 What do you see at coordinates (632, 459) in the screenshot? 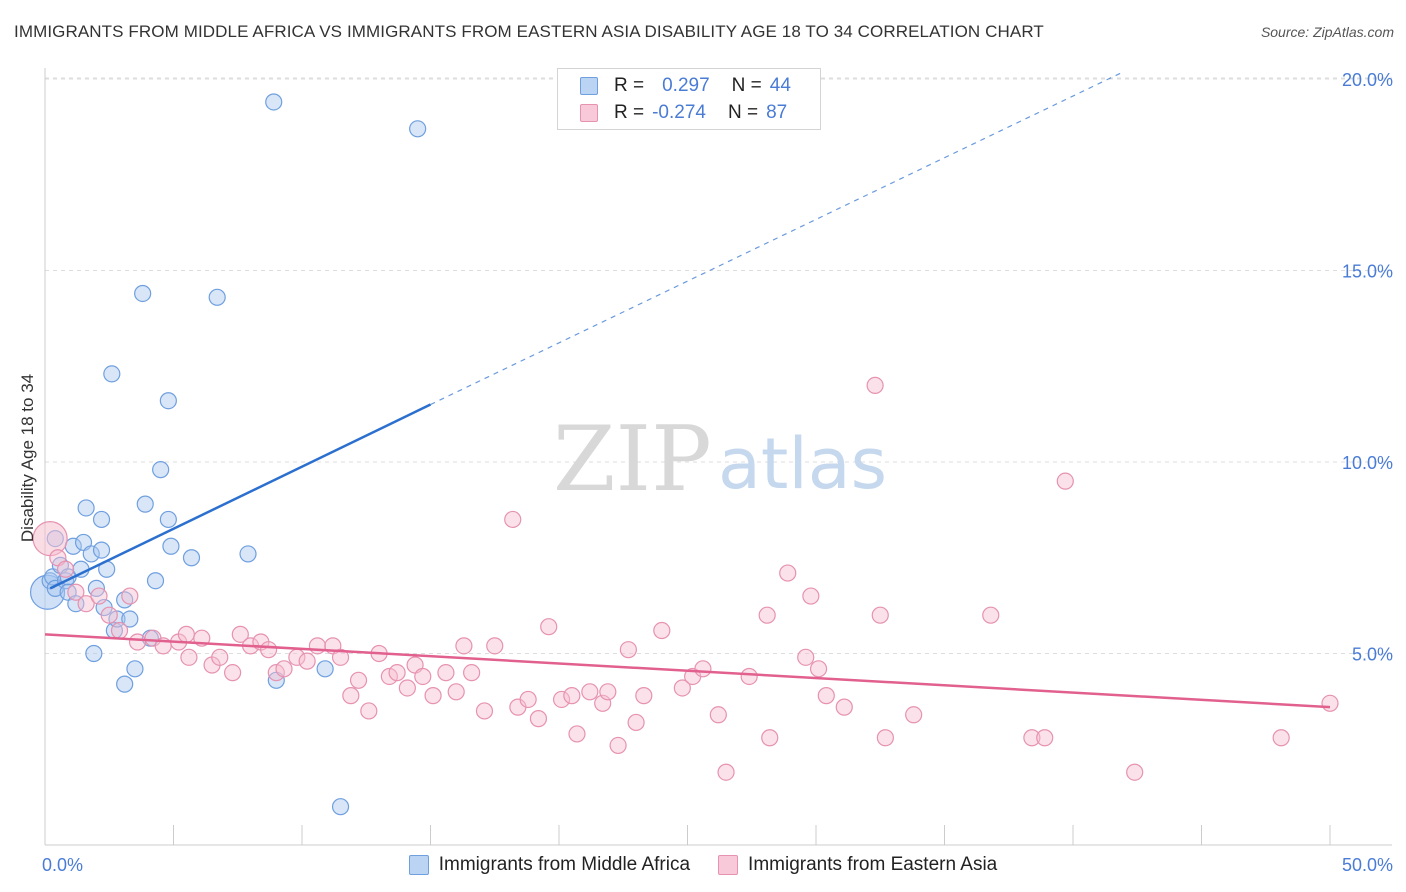
I see `watermark-zip: ZIP` at bounding box center [632, 459].